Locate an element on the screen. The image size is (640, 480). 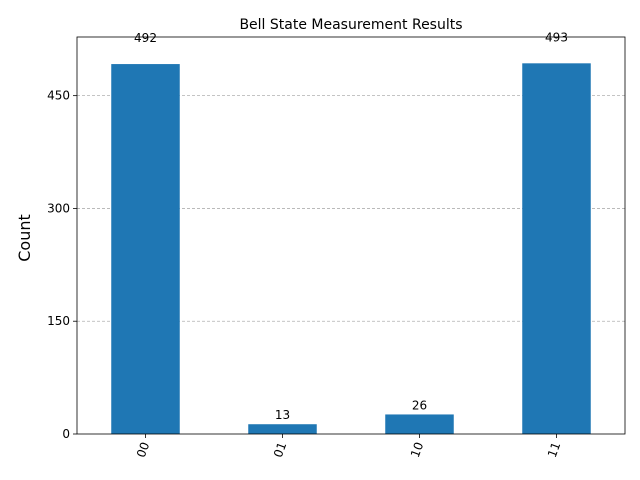
x-tick-label: 01 is located at coordinates (280, 449).